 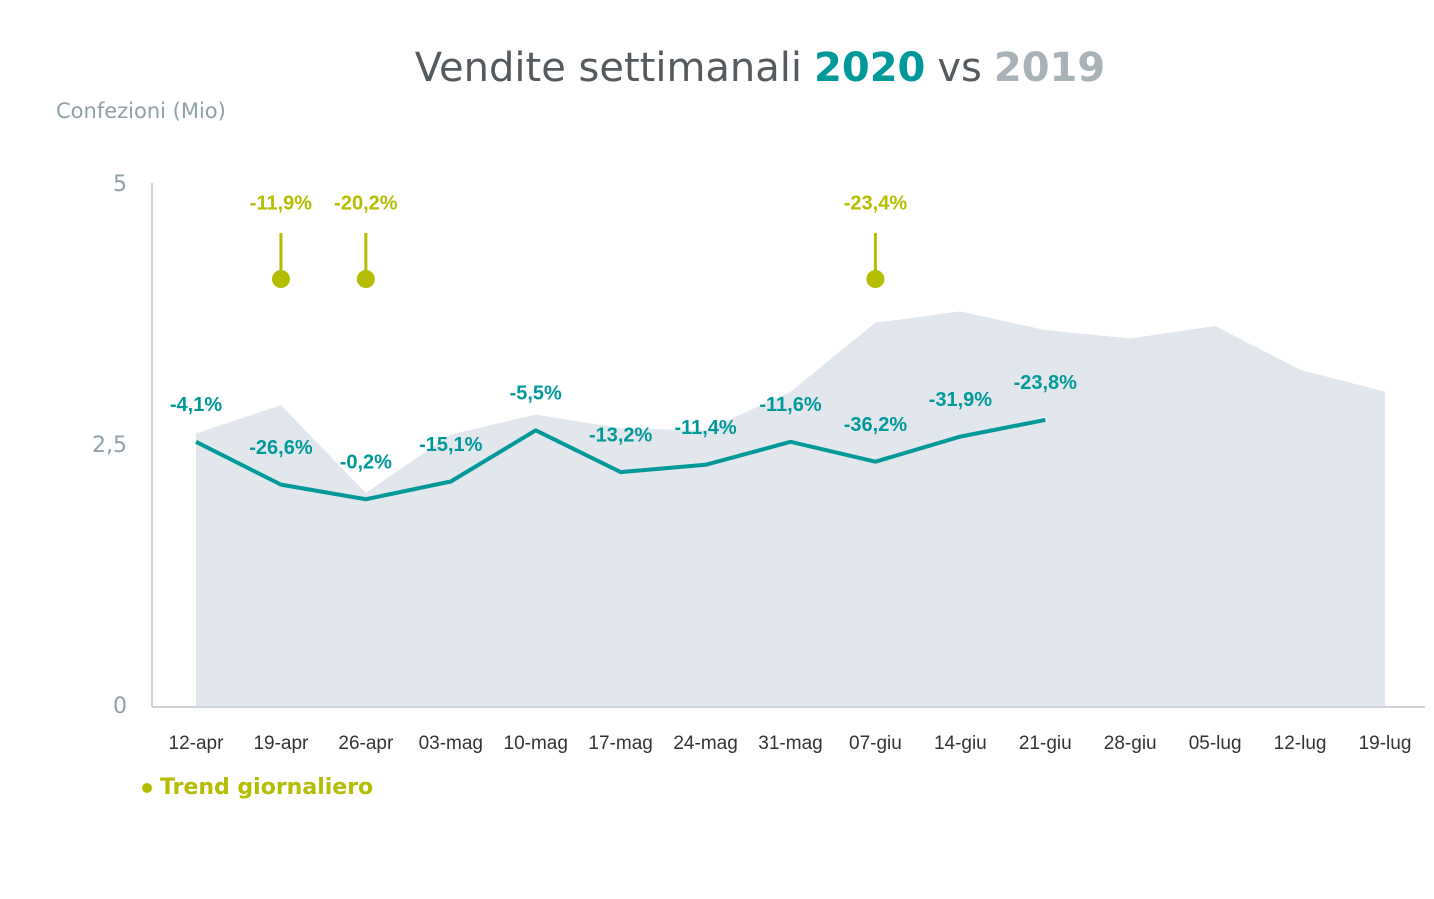 I want to click on change-label: -31,9%, so click(x=961, y=400).